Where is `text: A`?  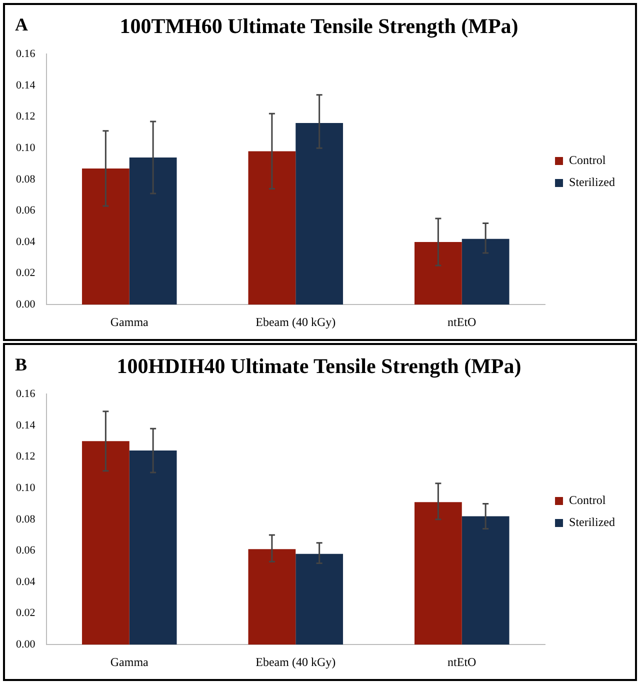
text: A is located at coordinates (21, 24).